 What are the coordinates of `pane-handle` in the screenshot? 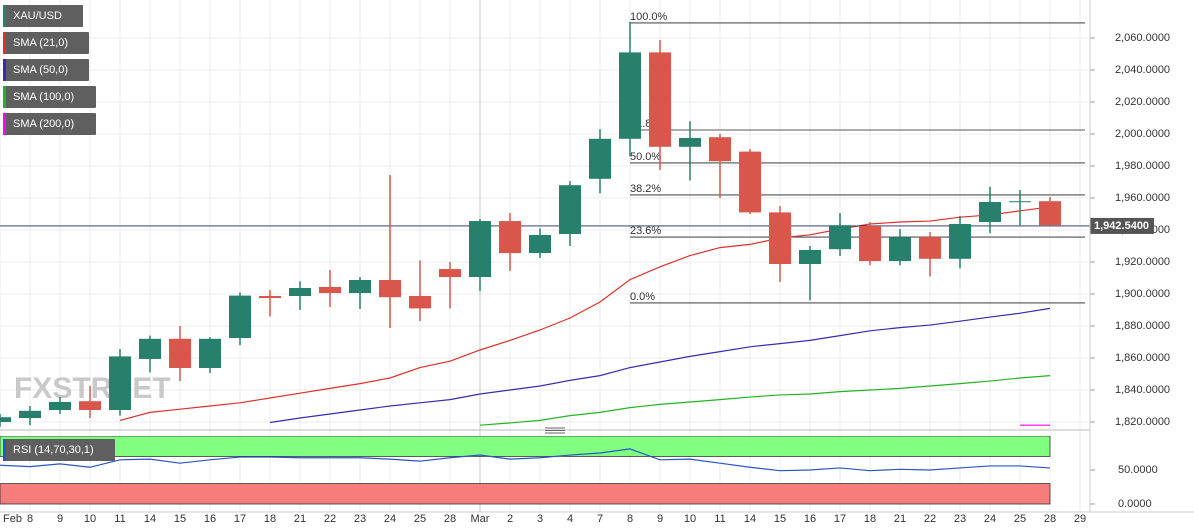 It's located at (555, 430).